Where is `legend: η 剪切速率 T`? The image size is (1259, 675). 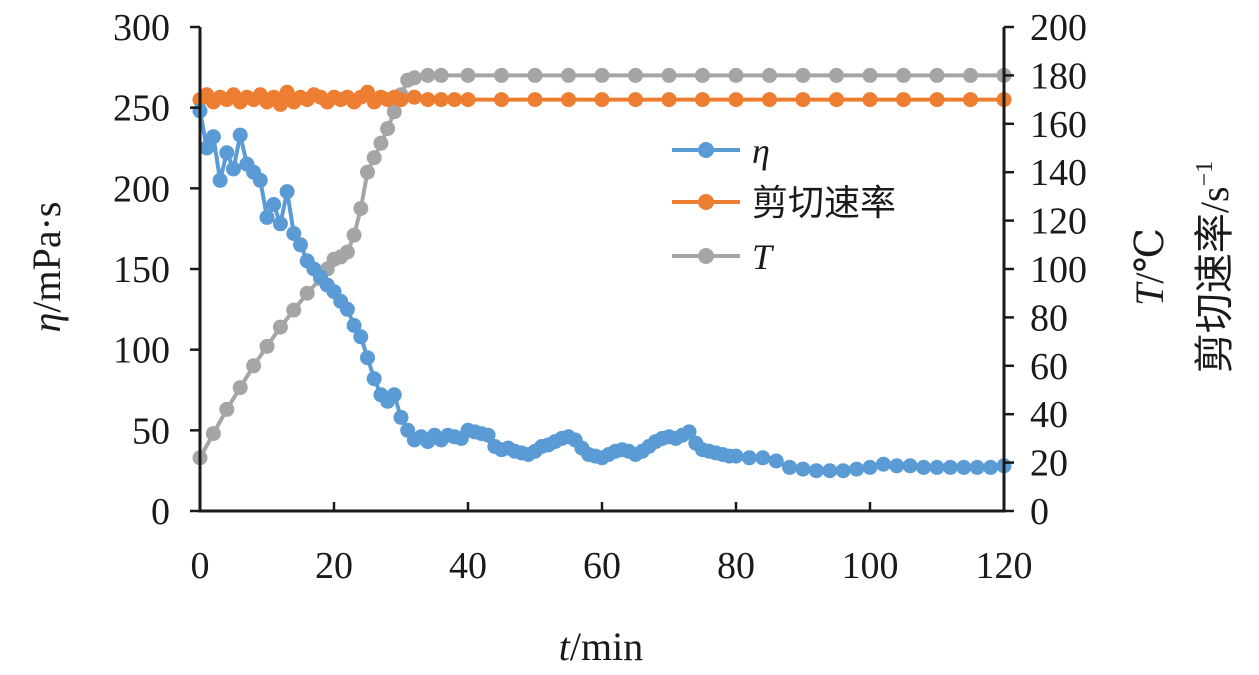
legend: η 剪切速率 T is located at coordinates (784, 204).